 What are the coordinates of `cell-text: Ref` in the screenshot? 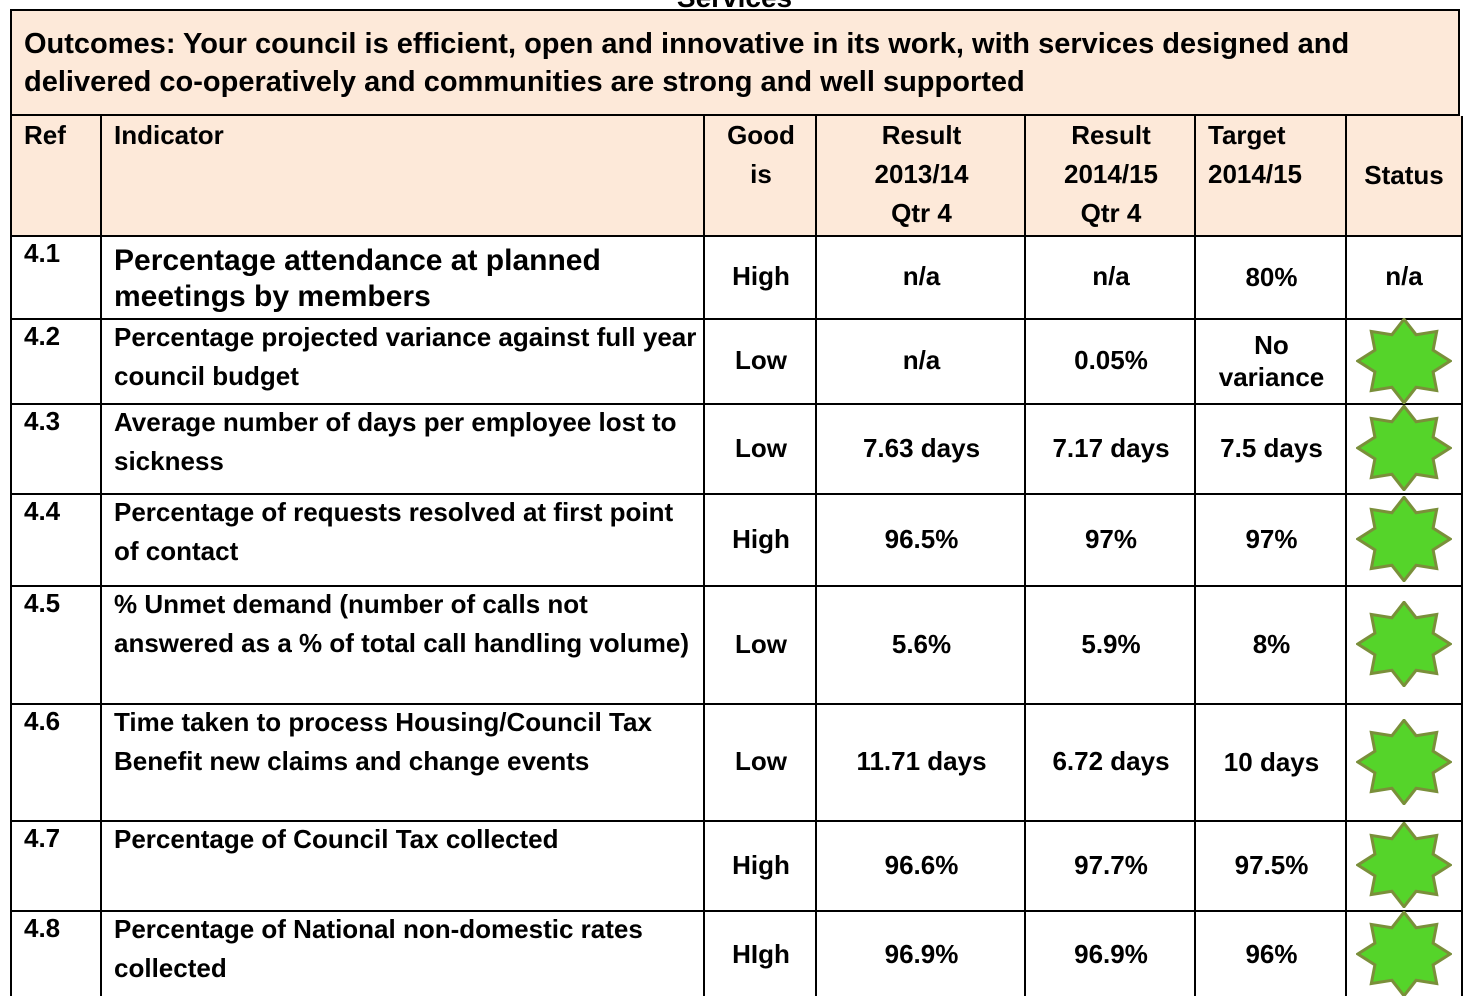 It's located at (45, 135).